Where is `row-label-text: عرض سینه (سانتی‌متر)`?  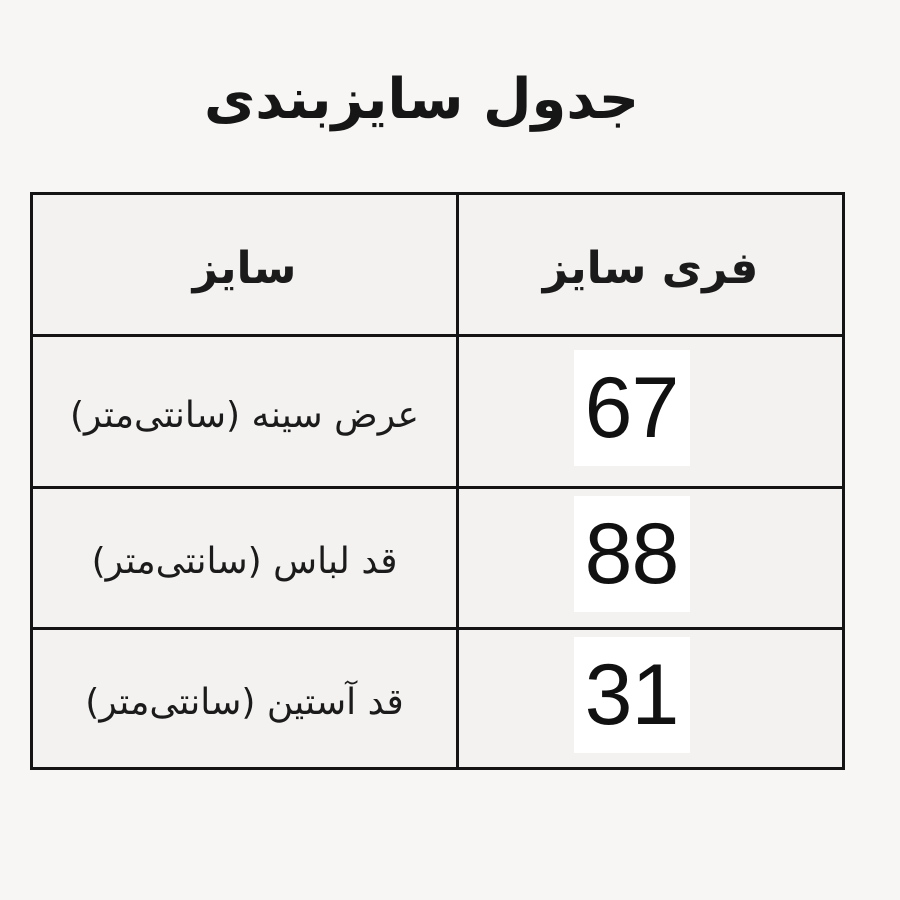
row-label-text: عرض سینه (سانتی‌متر) is located at coordinates (244, 415).